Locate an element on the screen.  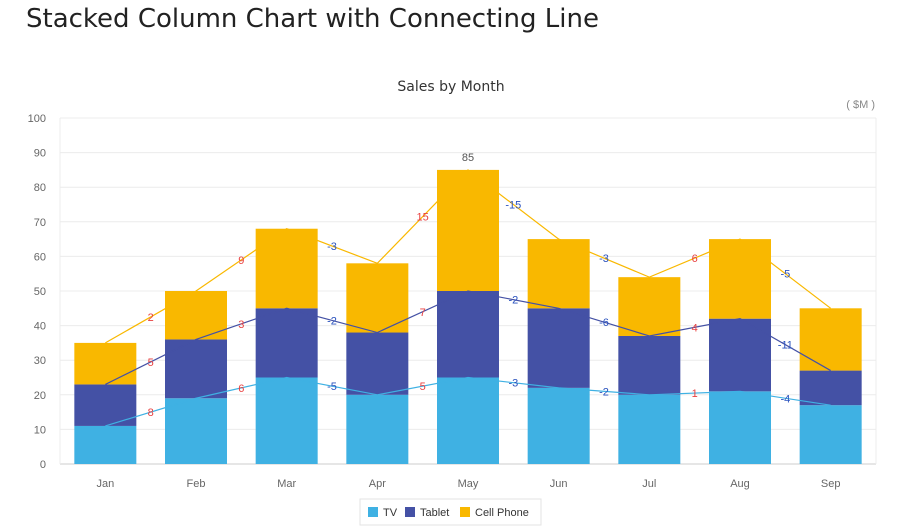
x-tick-label: Apr is located at coordinates (377, 484).